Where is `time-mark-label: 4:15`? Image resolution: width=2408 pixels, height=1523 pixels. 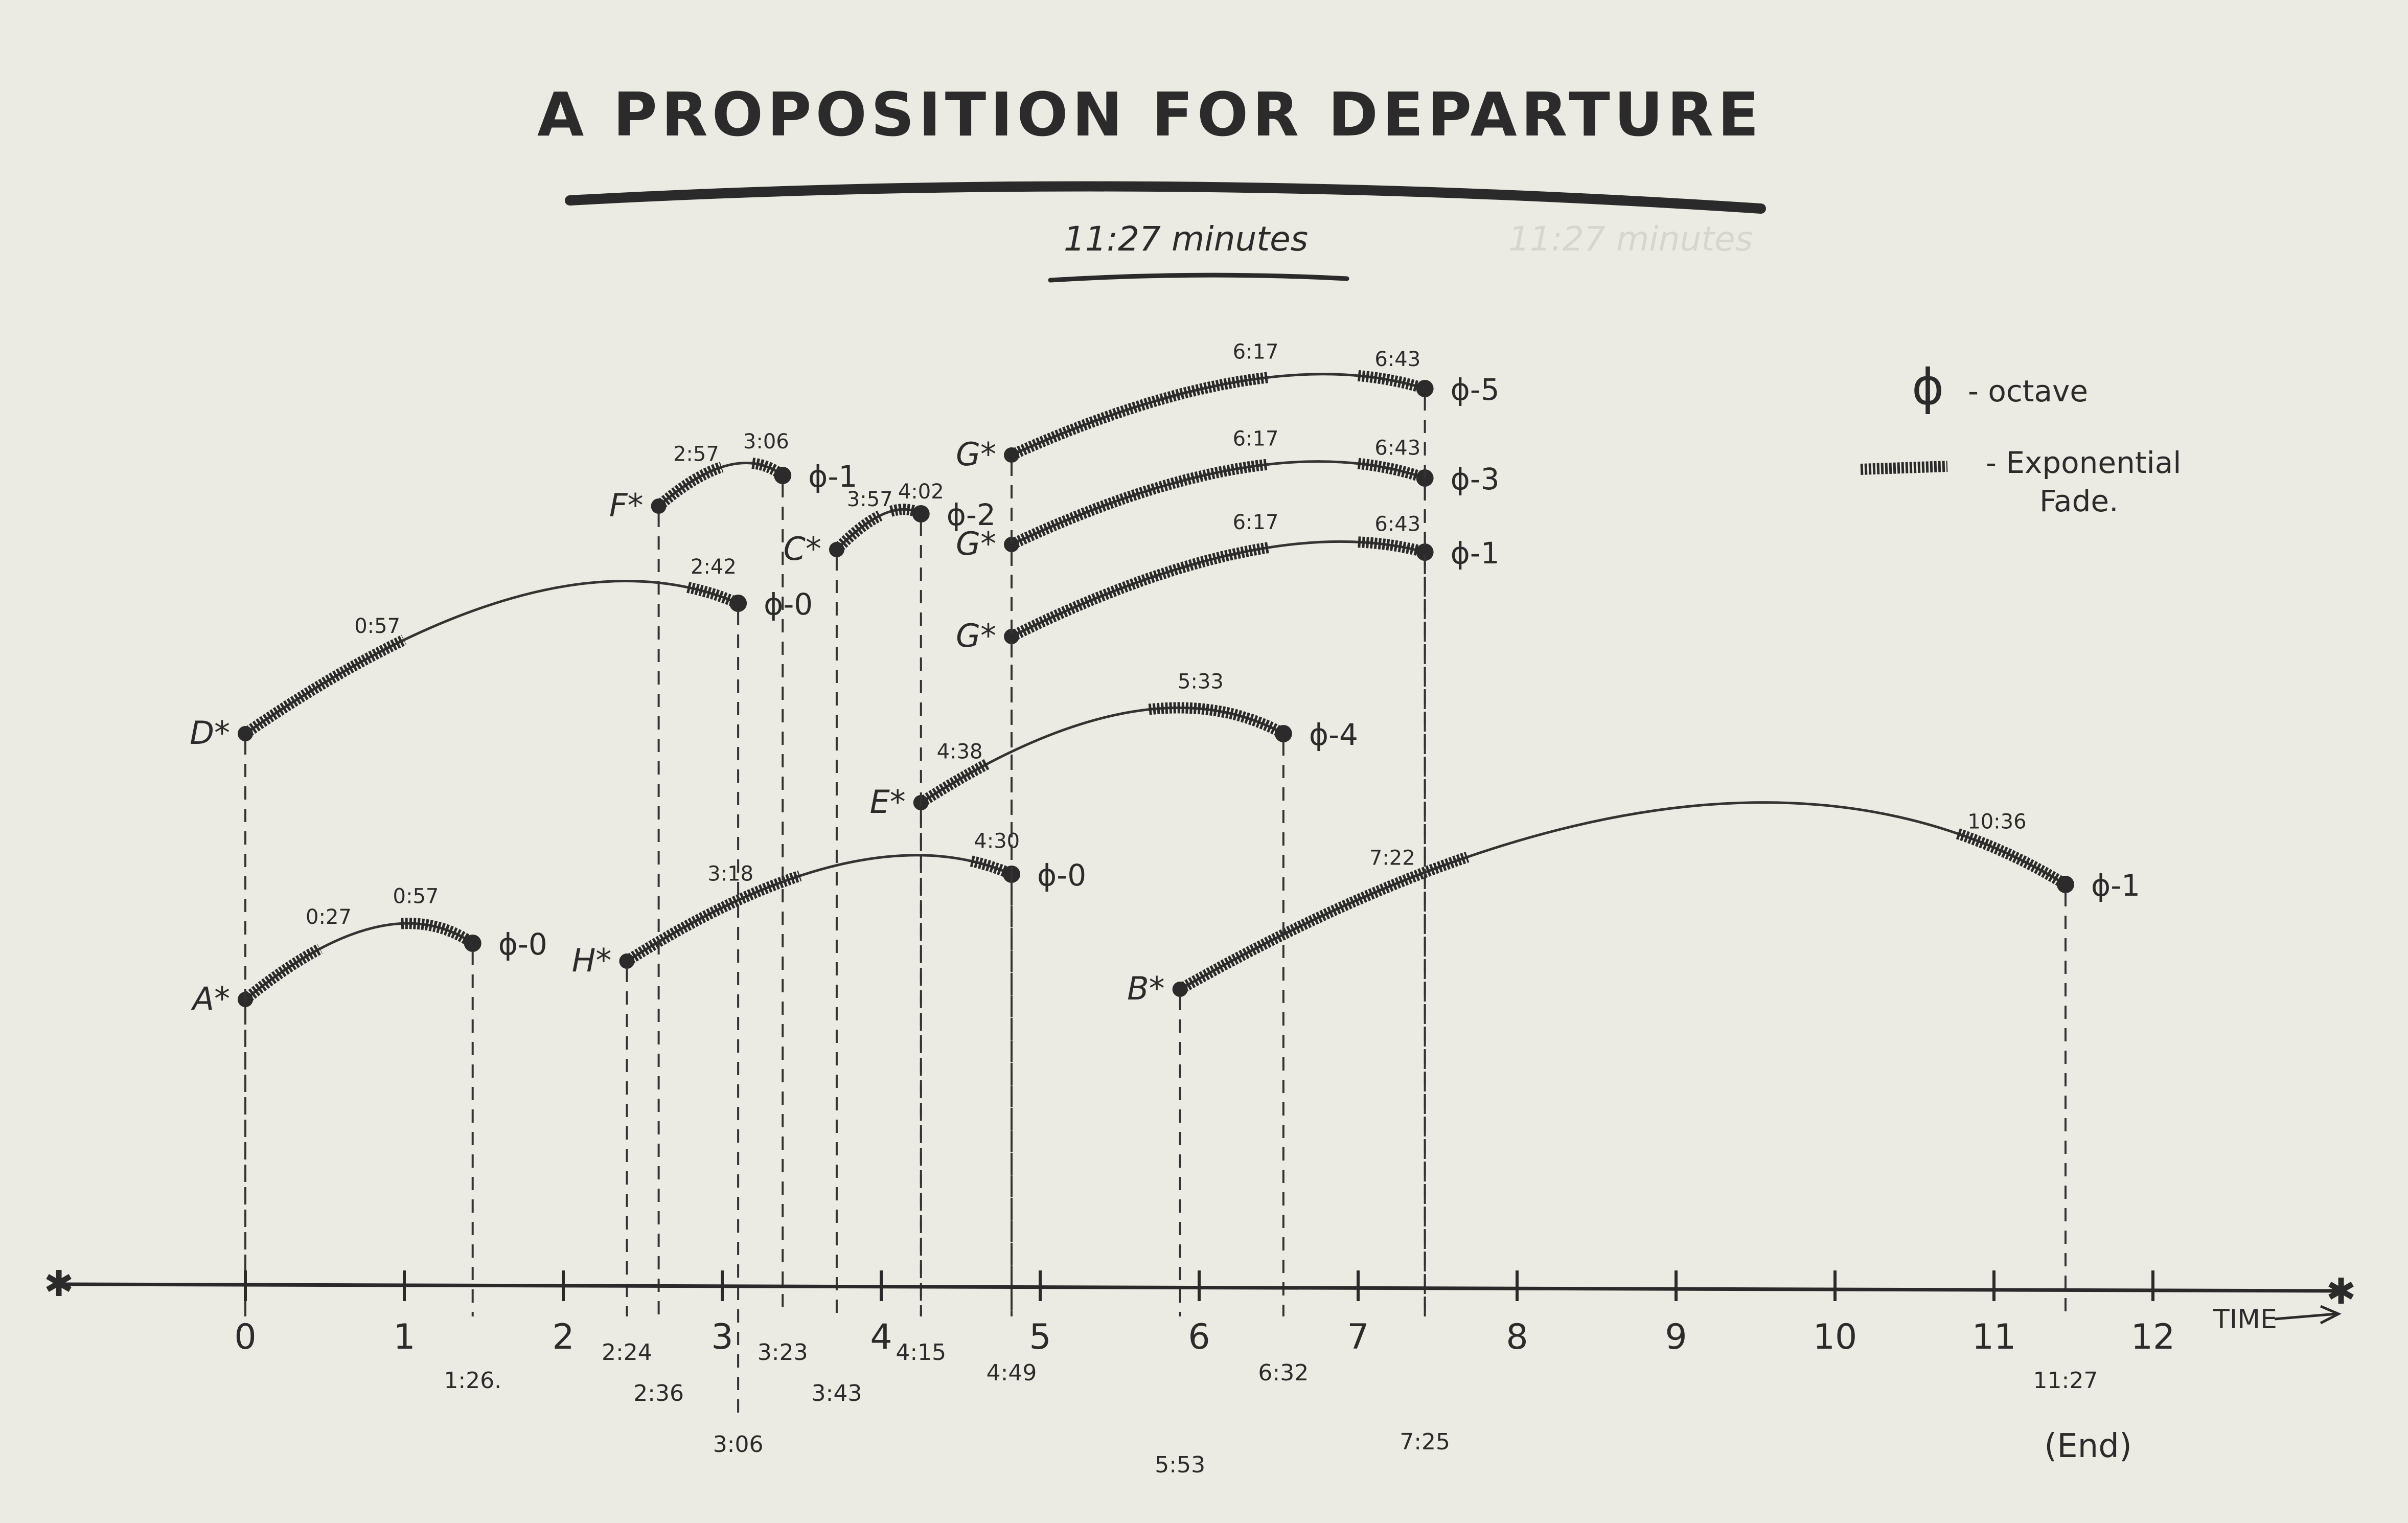 time-mark-label: 4:15 is located at coordinates (921, 1352).